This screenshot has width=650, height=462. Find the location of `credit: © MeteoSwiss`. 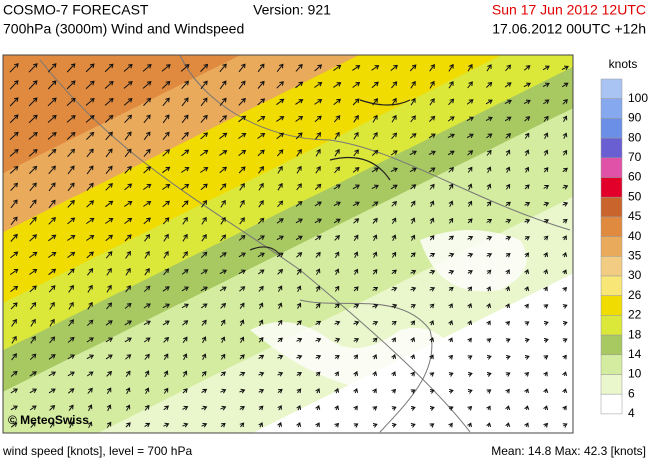

credit: © MeteoSwiss is located at coordinates (48, 420).